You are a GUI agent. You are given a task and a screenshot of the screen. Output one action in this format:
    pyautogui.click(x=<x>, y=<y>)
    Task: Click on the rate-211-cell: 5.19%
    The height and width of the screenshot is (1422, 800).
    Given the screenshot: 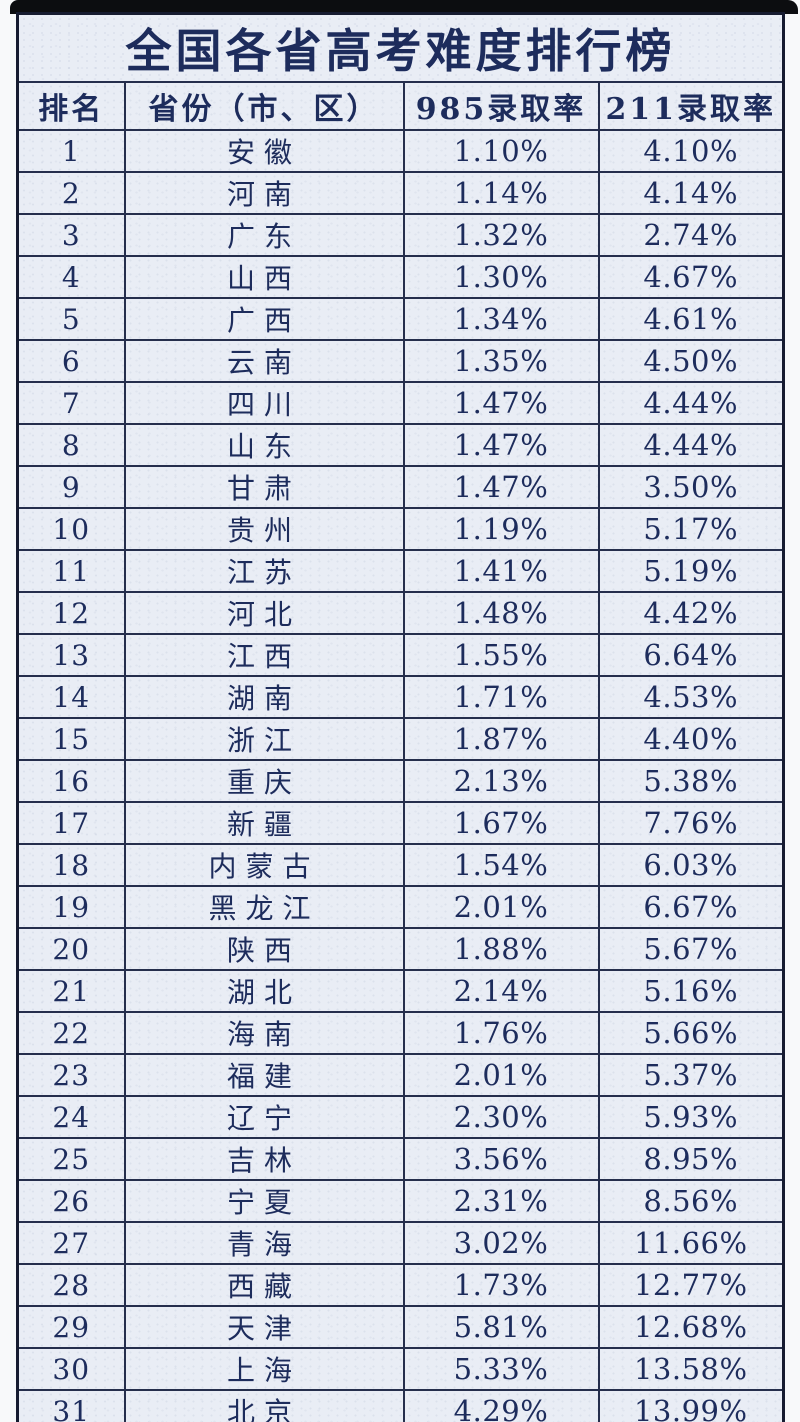 What is the action you would take?
    pyautogui.click(x=691, y=571)
    